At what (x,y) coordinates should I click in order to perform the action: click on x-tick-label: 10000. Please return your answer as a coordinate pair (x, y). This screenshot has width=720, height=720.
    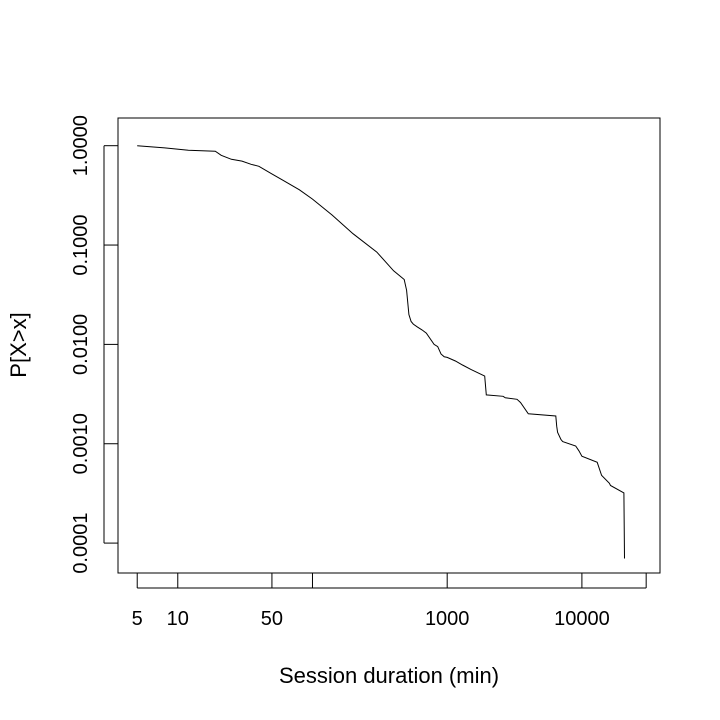
    Looking at the image, I should click on (582, 619).